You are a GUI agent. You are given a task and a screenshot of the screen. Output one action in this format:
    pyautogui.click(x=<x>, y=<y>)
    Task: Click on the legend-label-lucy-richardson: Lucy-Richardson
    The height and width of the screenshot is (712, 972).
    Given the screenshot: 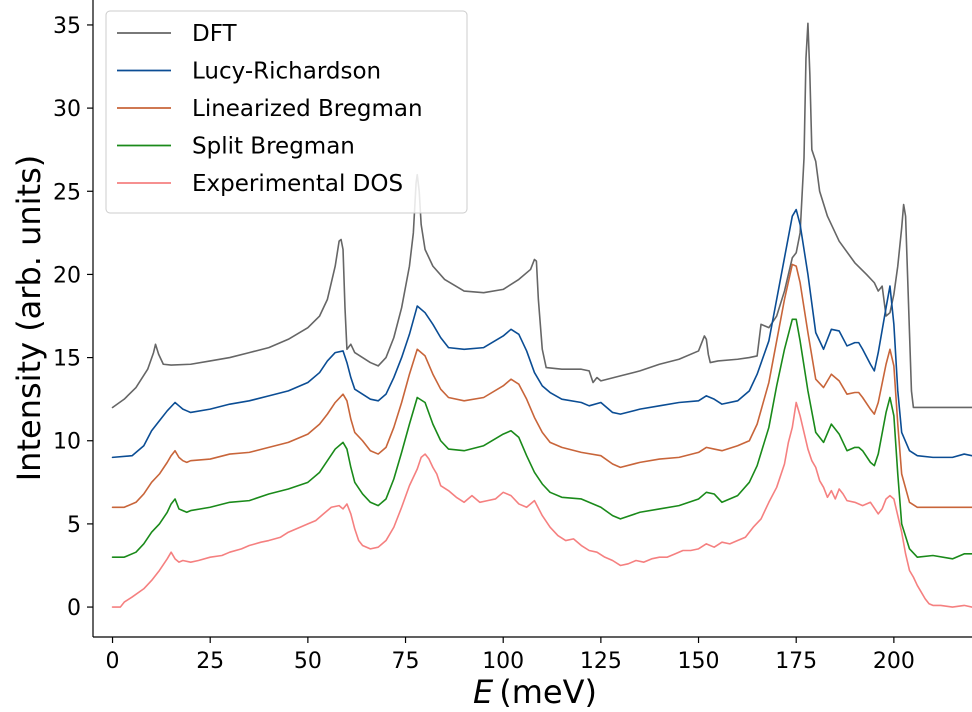 What is the action you would take?
    pyautogui.click(x=286, y=72)
    